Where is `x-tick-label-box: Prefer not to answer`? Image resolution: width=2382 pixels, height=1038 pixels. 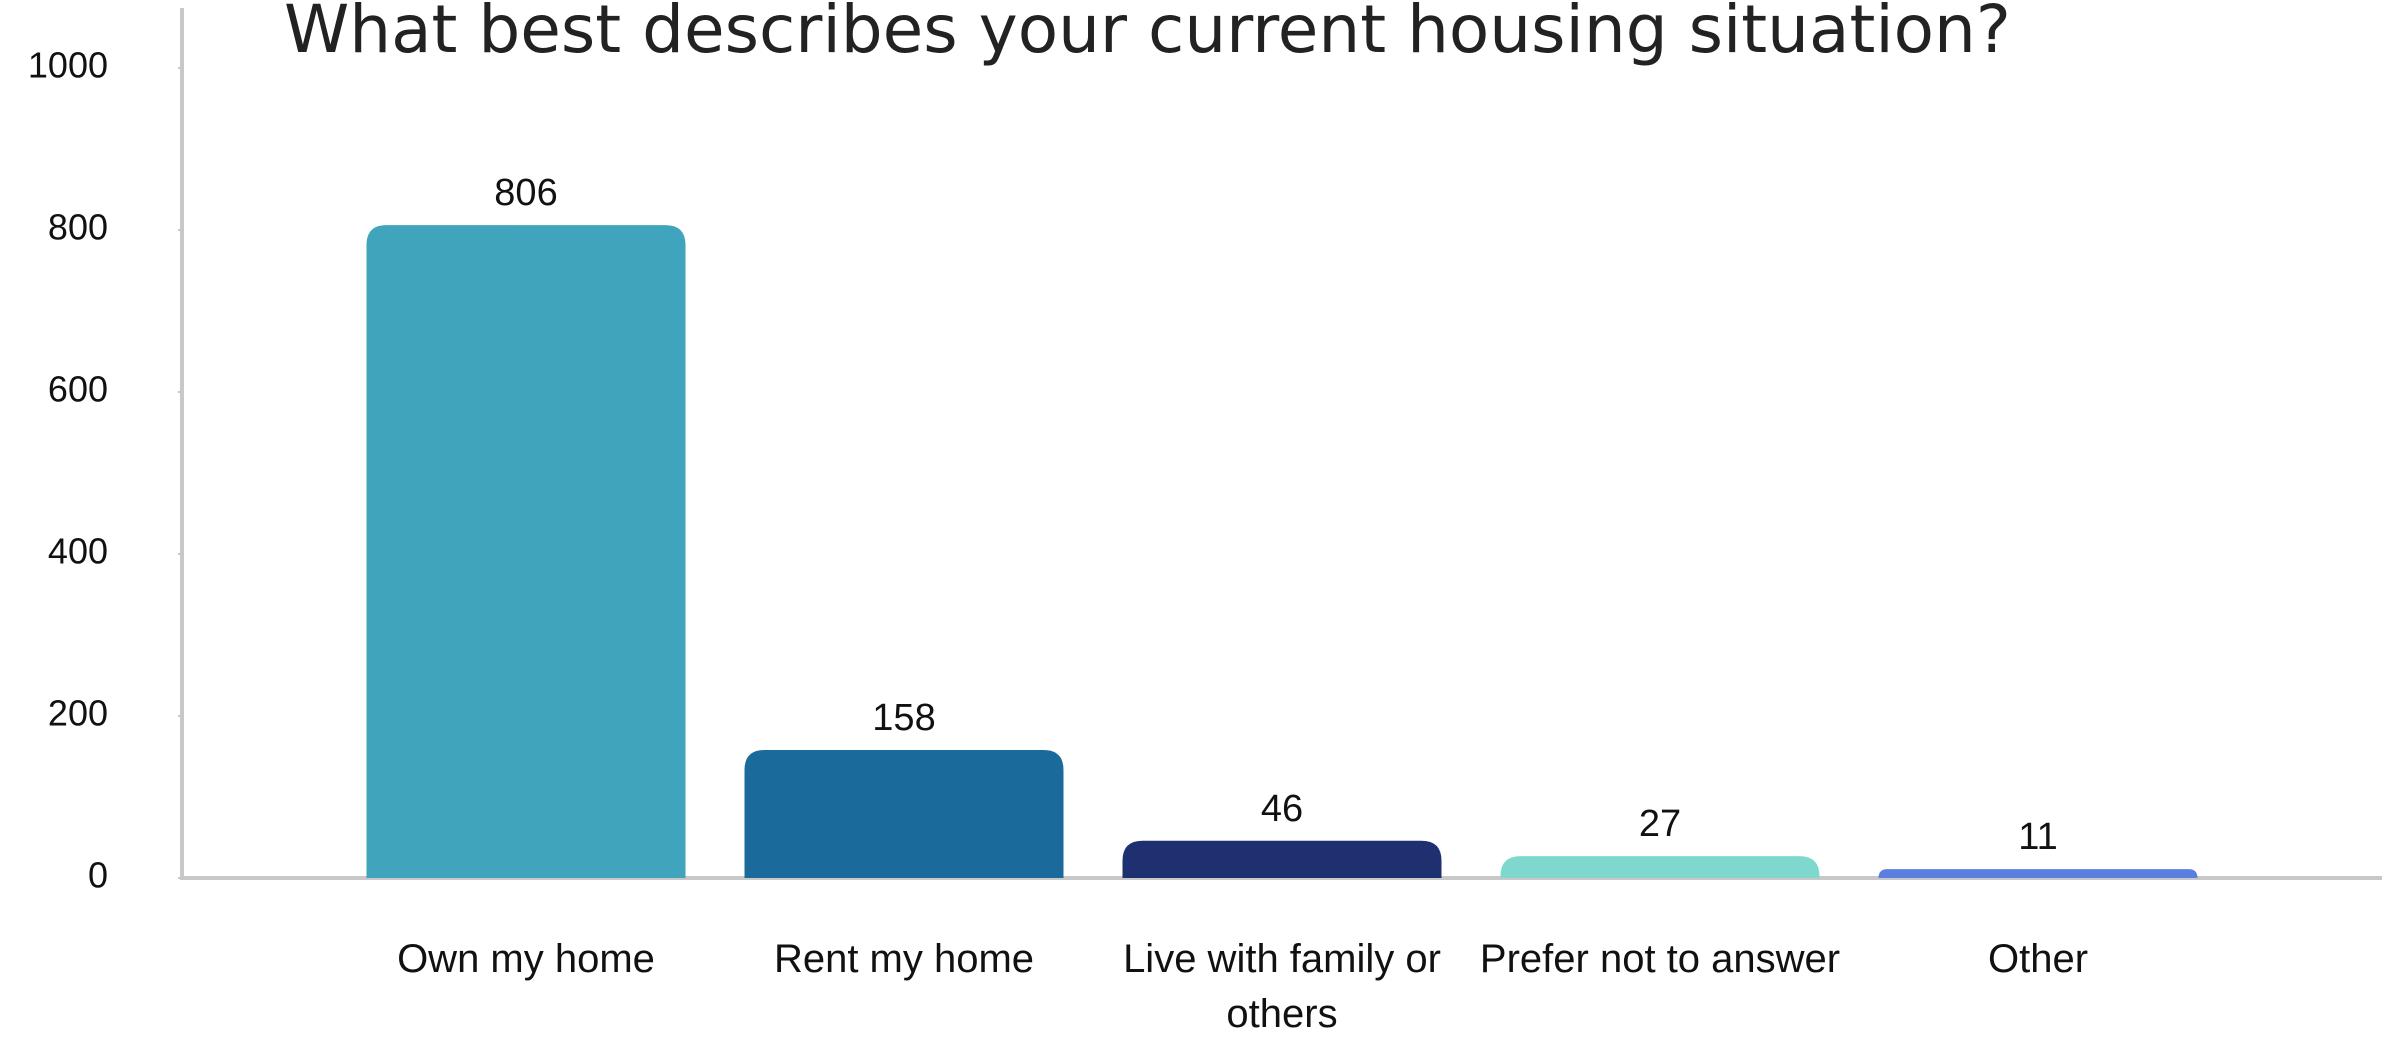
x-tick-label-box: Prefer not to answer is located at coordinates (1660, 959).